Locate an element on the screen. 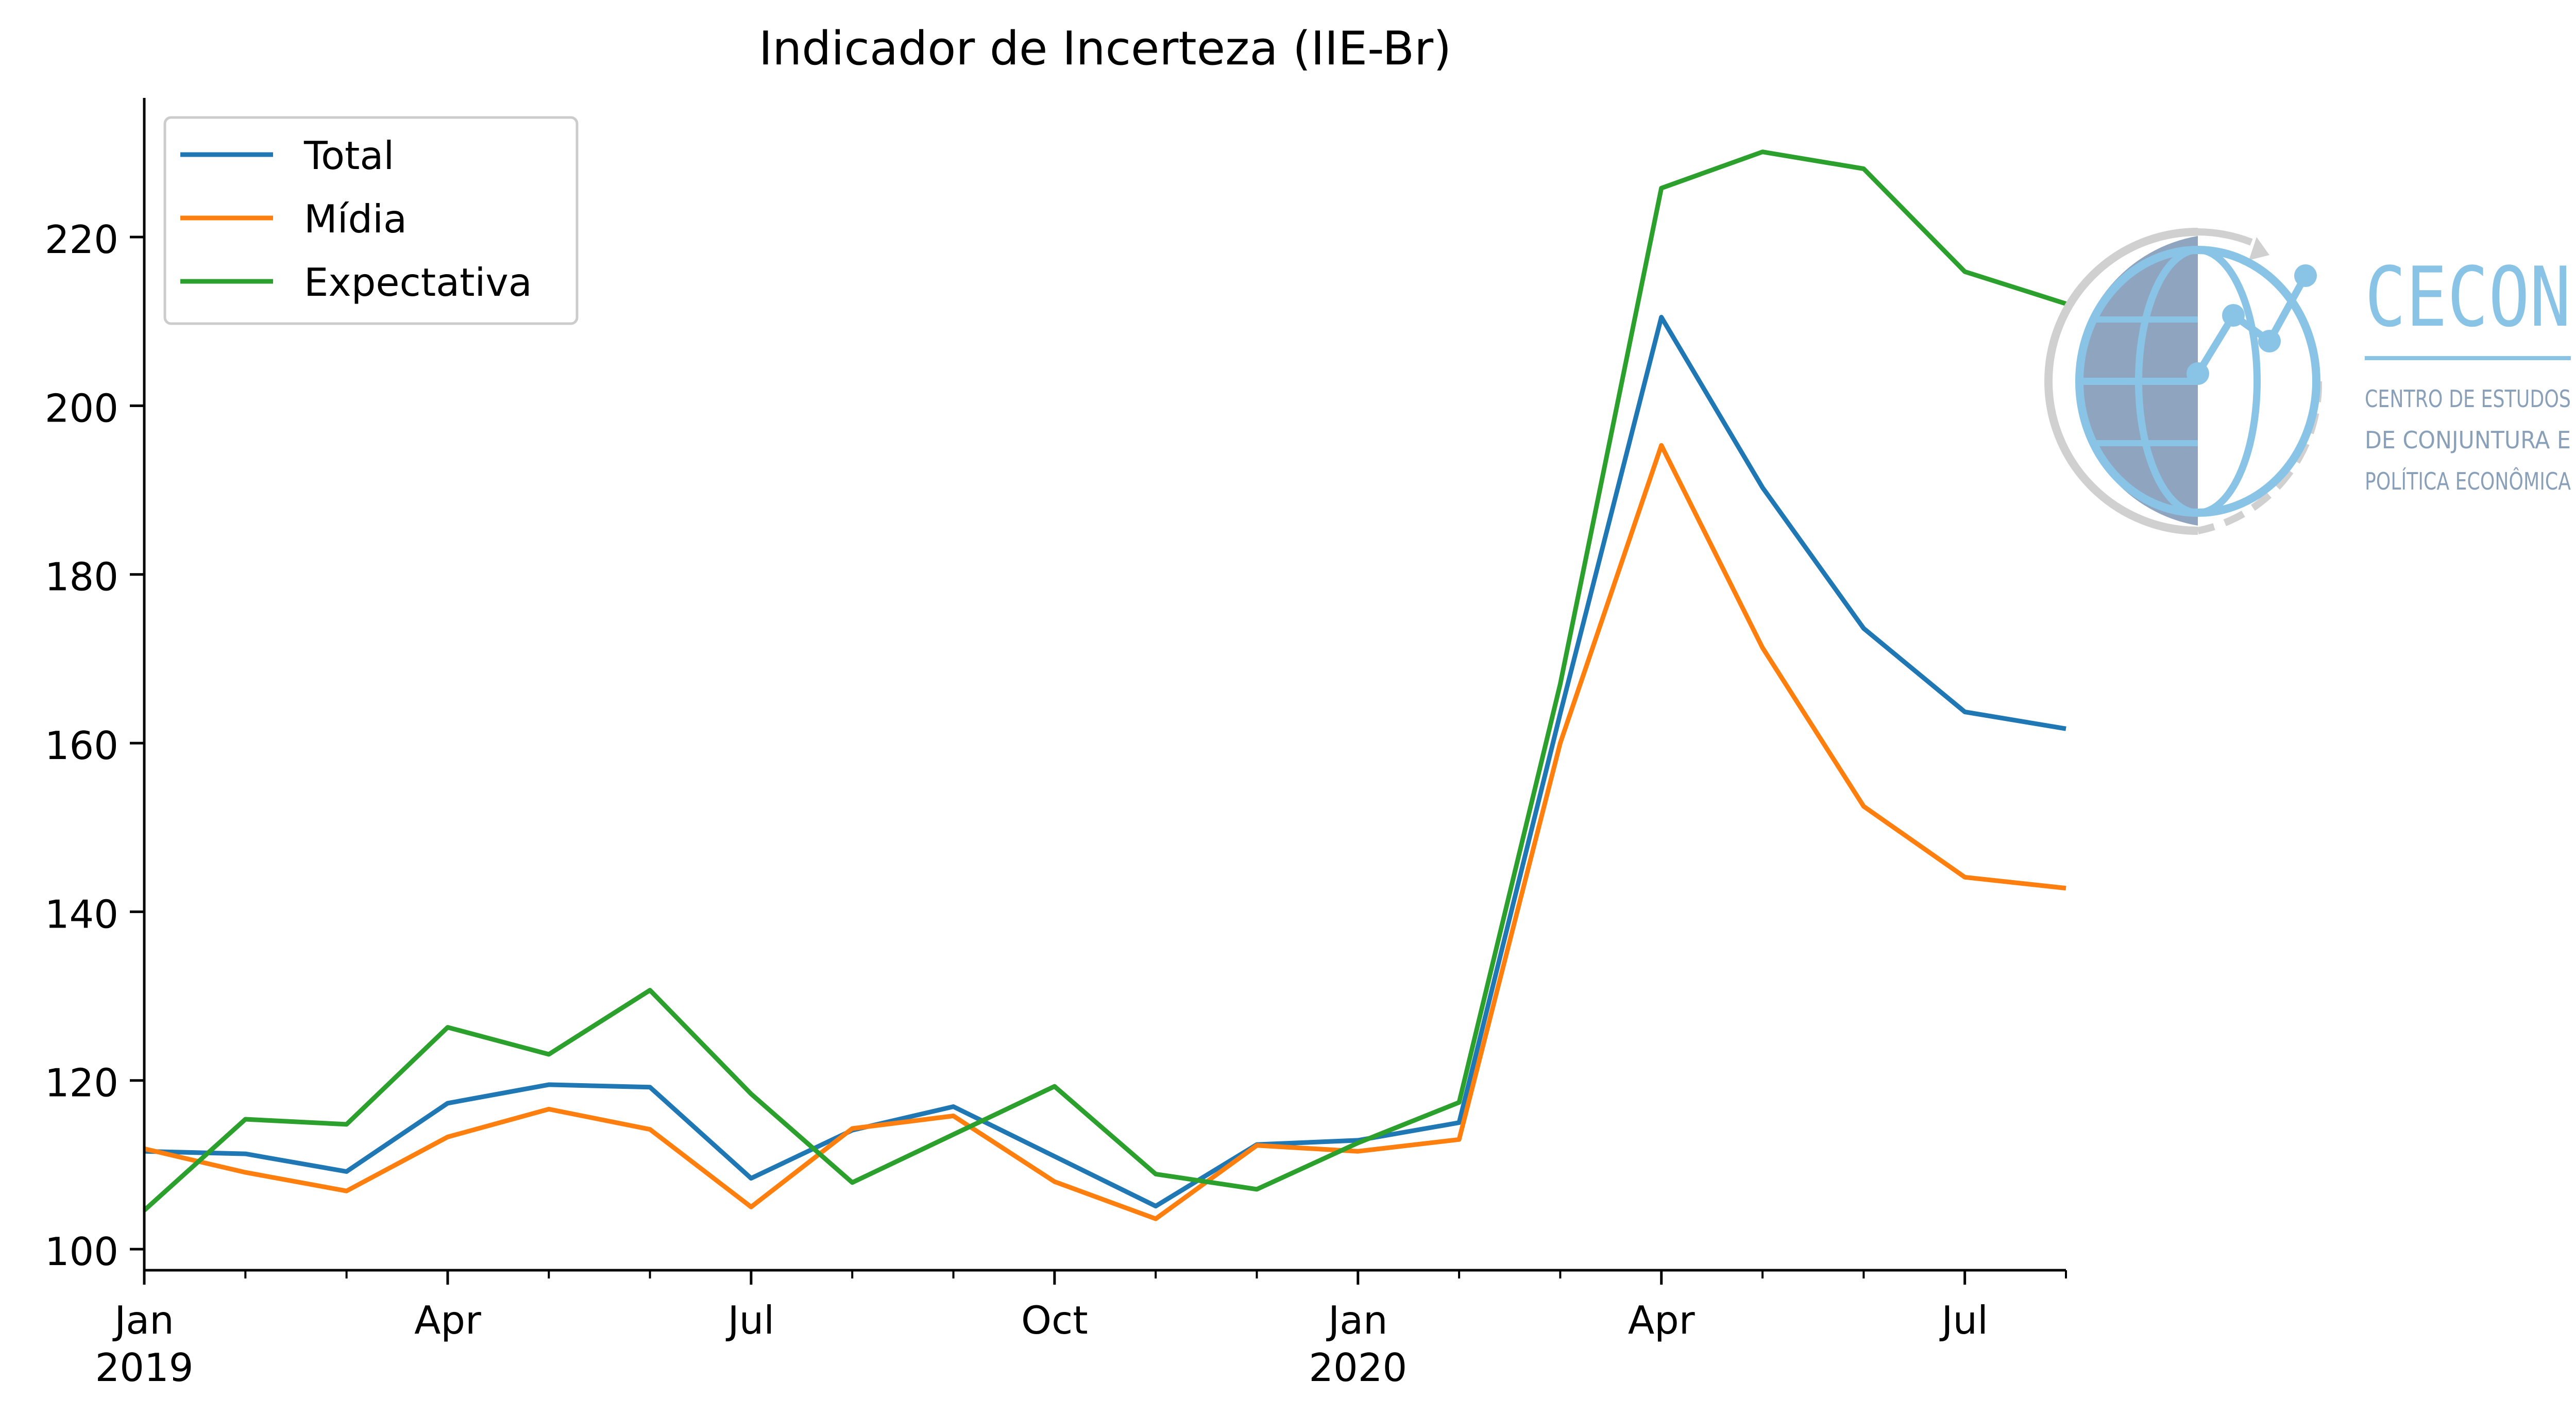  legend-label: Total is located at coordinates (348, 155).